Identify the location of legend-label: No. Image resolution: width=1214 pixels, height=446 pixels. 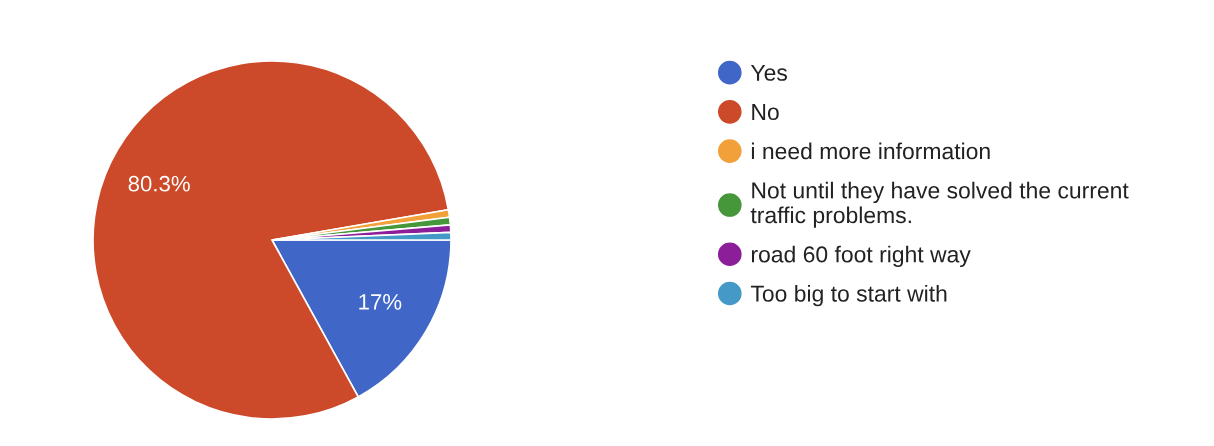
(765, 112).